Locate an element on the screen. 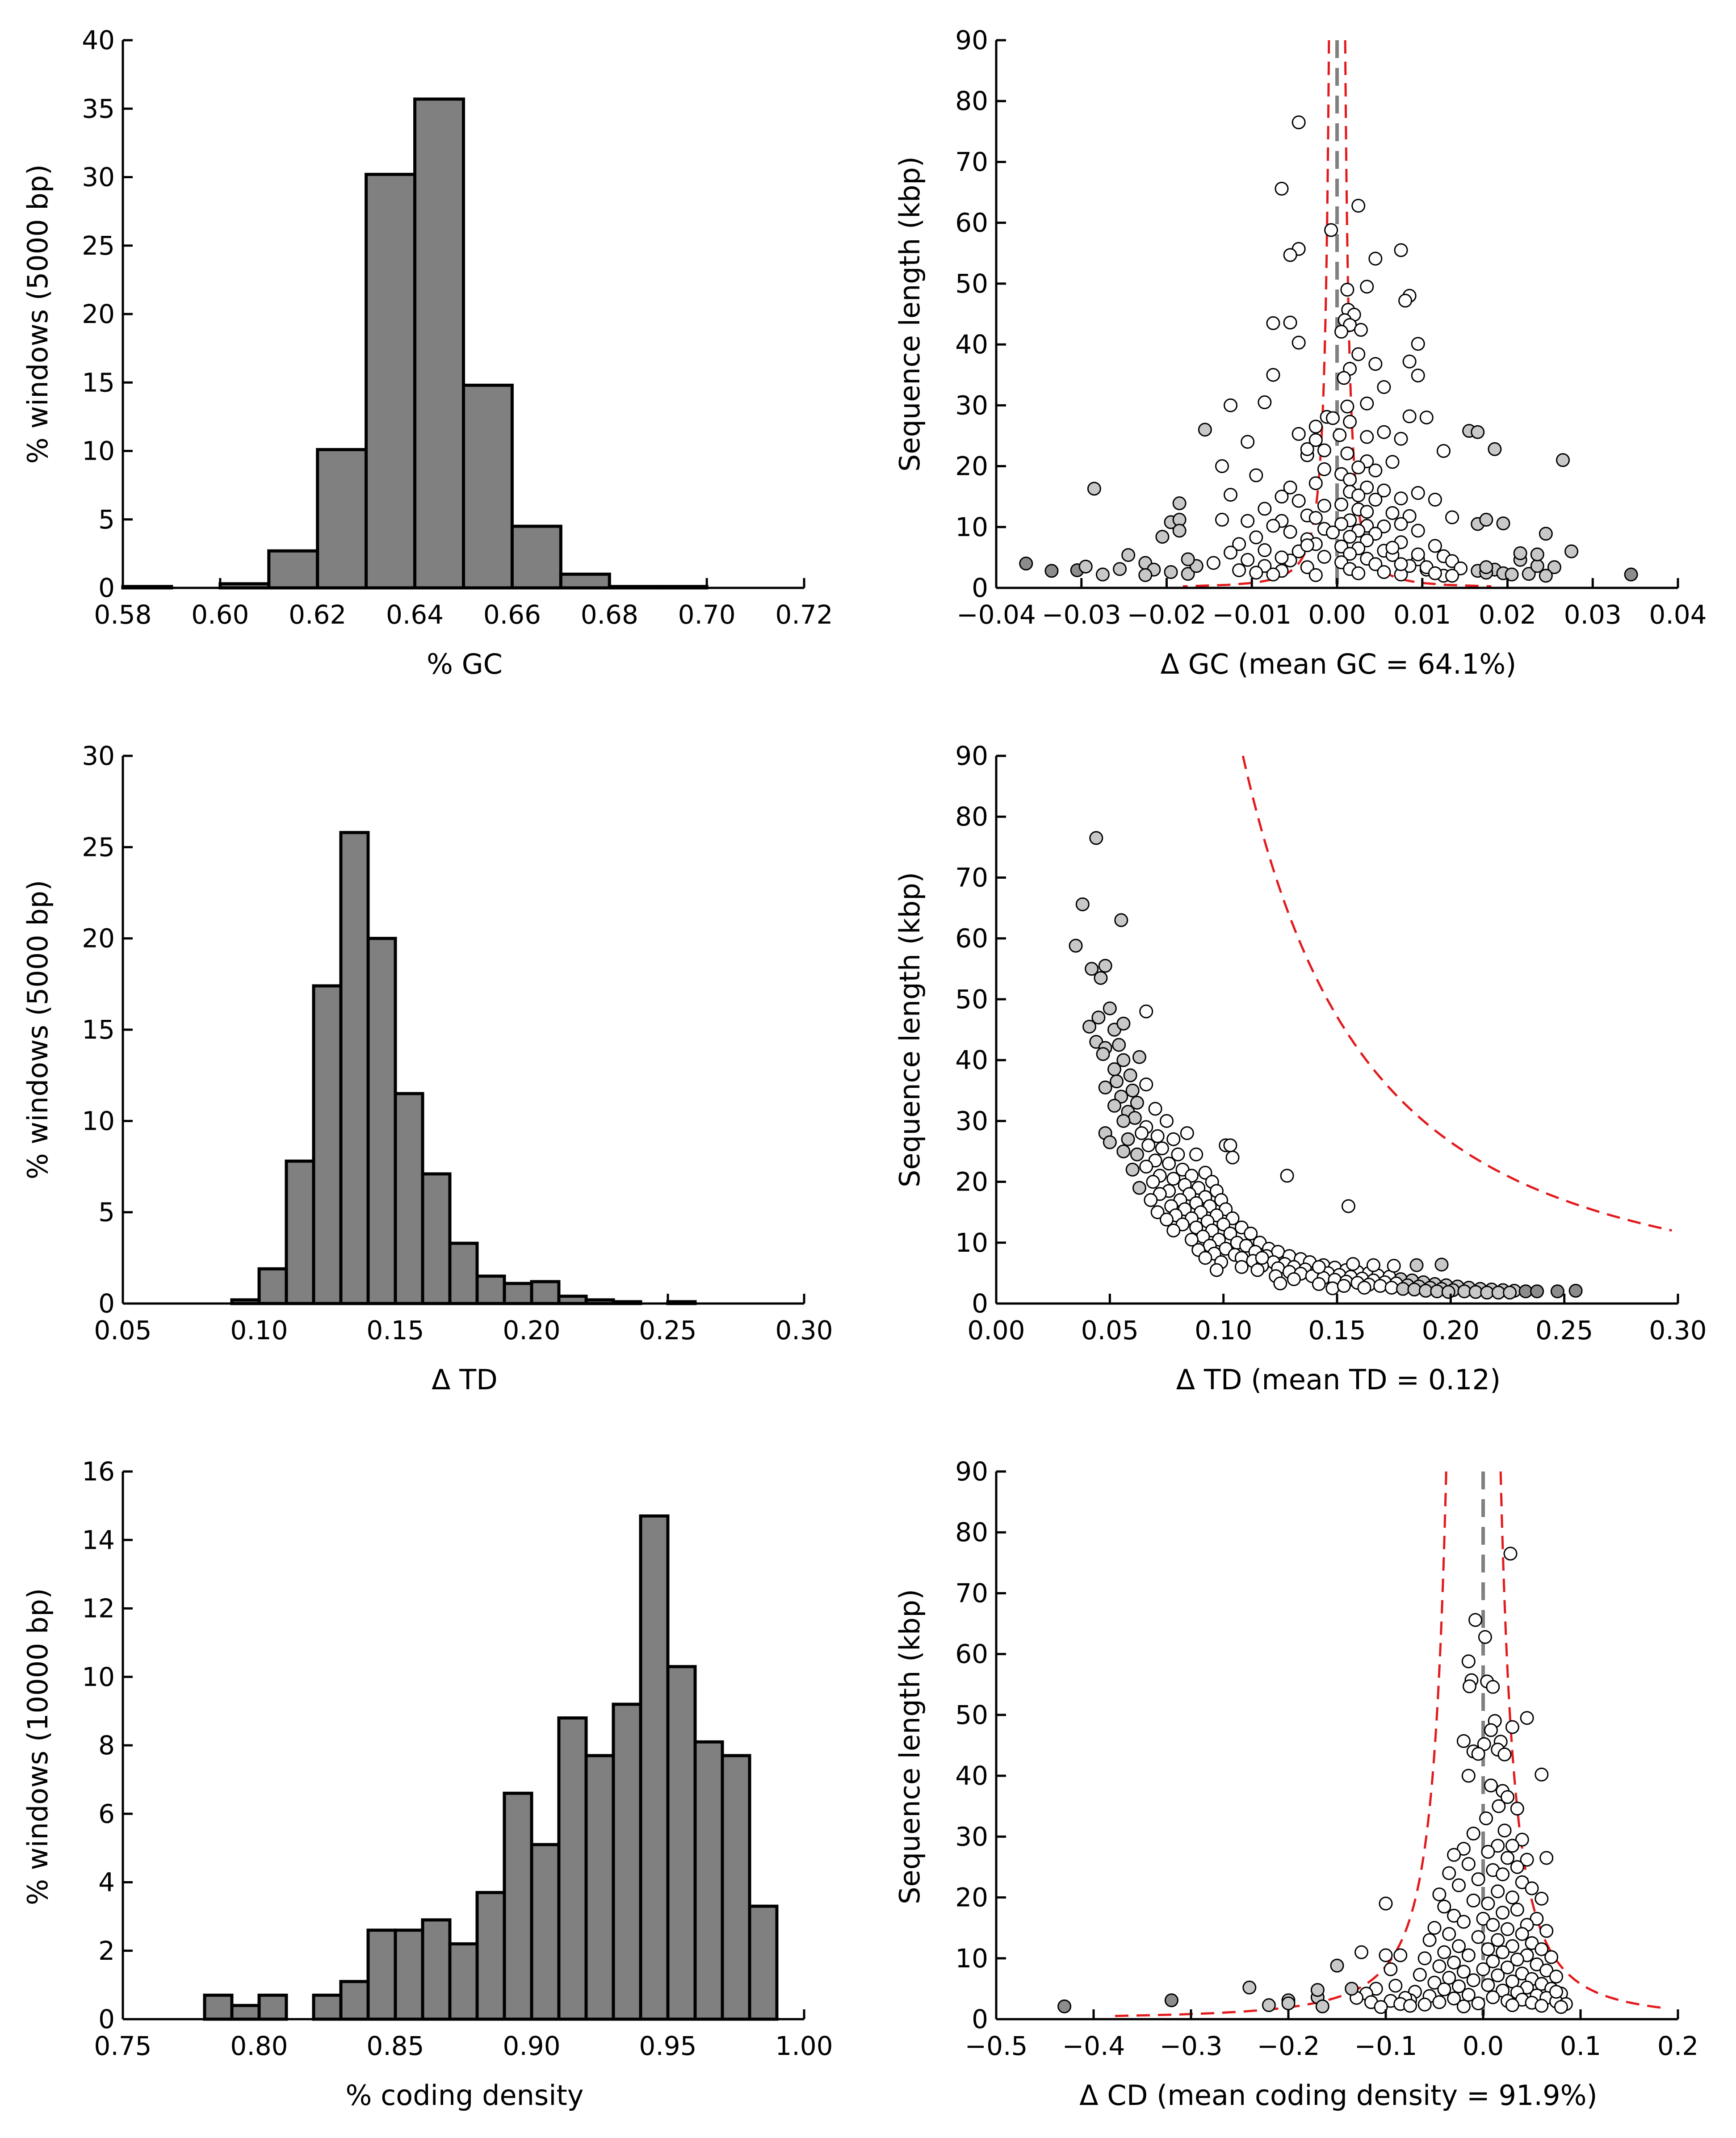 Image resolution: width=1736 pixels, height=2138 pixels. x-tick-label: 0.1 is located at coordinates (1580, 2046).